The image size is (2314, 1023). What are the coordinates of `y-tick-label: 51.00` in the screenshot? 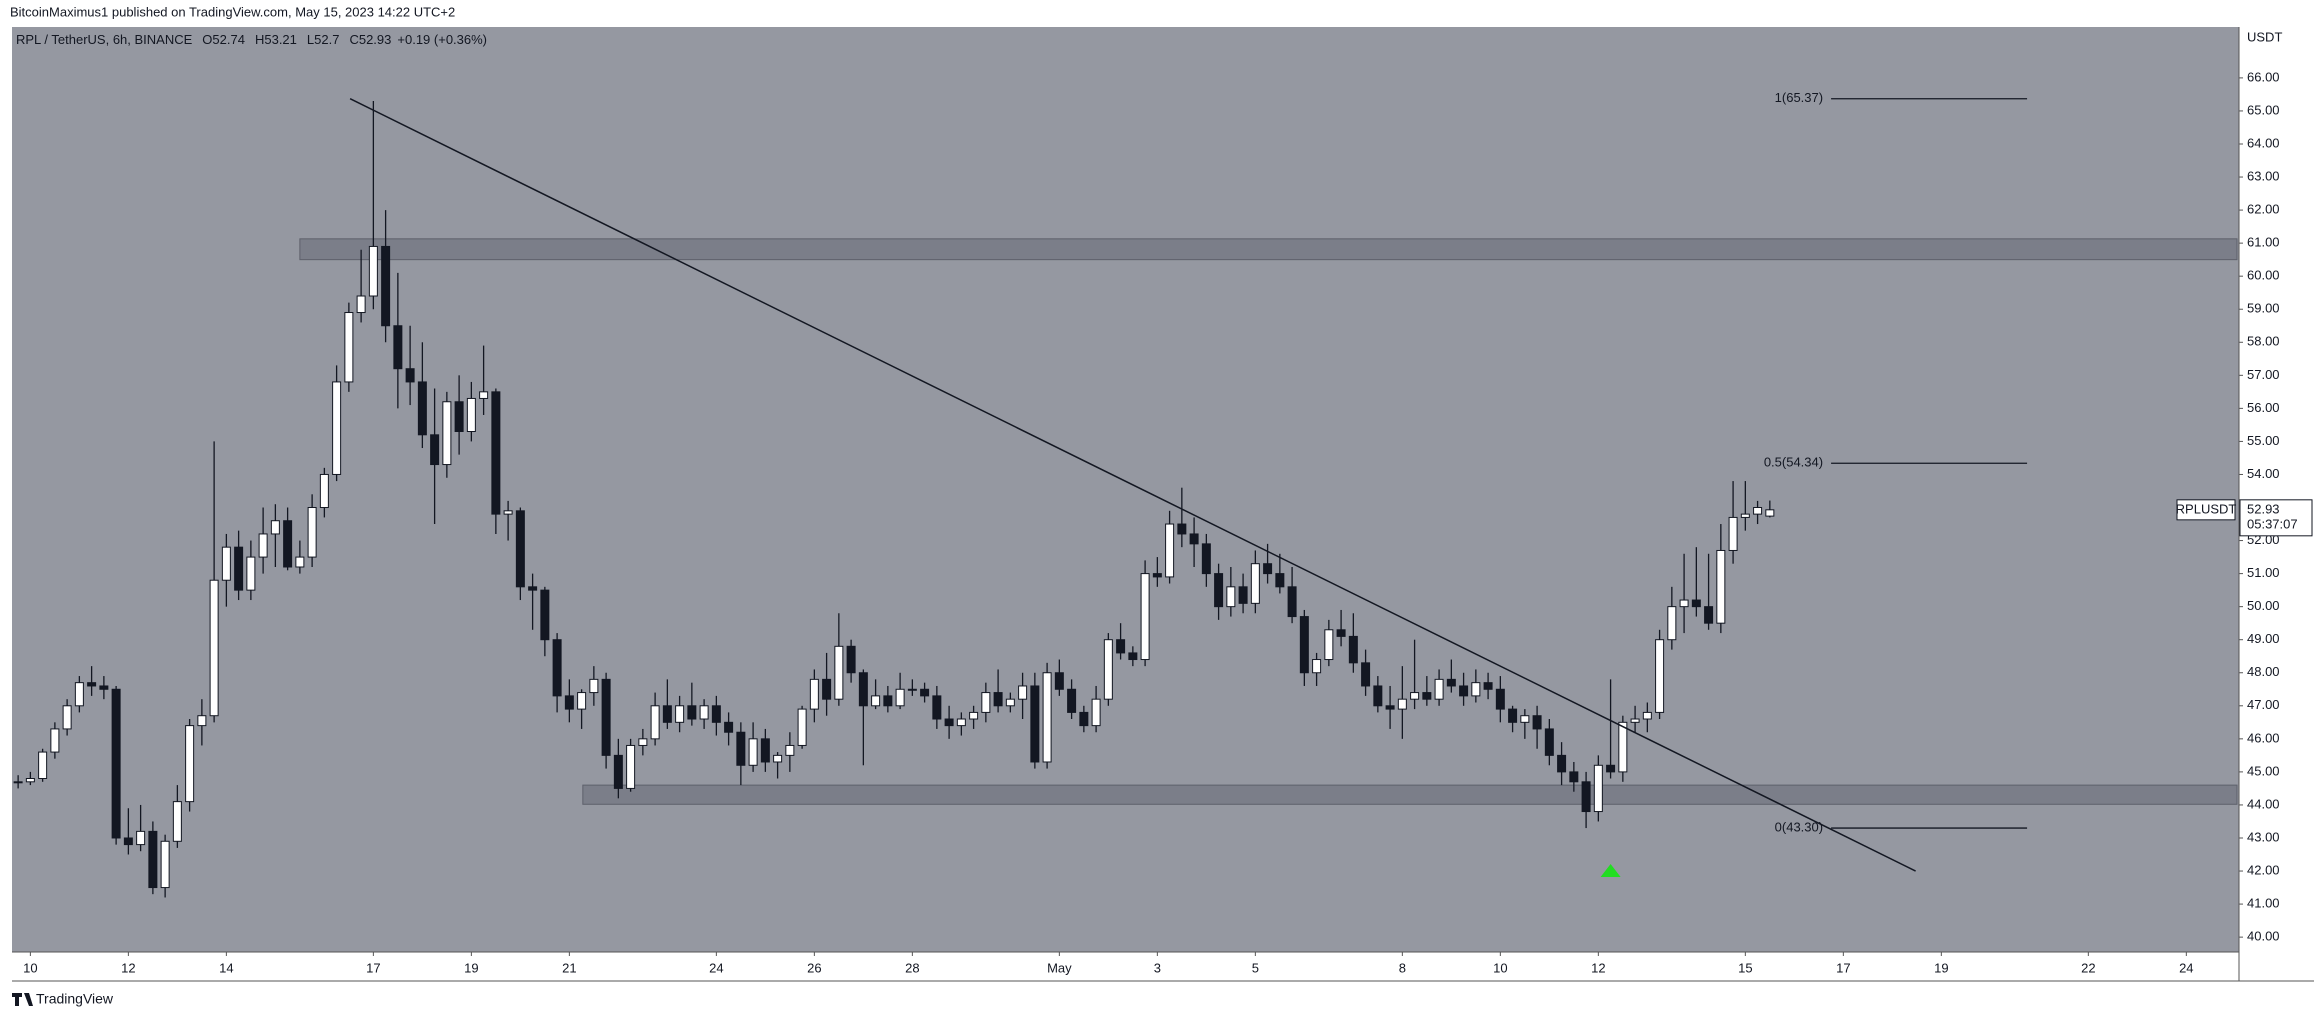 It's located at (2263, 572).